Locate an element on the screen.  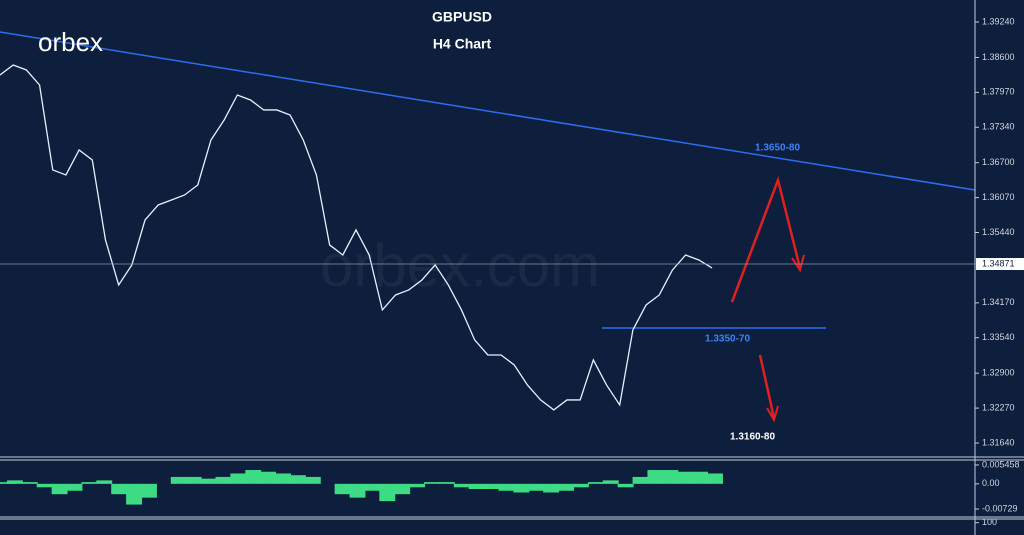
y-tick-label: -0.00729 is located at coordinates (1000, 508).